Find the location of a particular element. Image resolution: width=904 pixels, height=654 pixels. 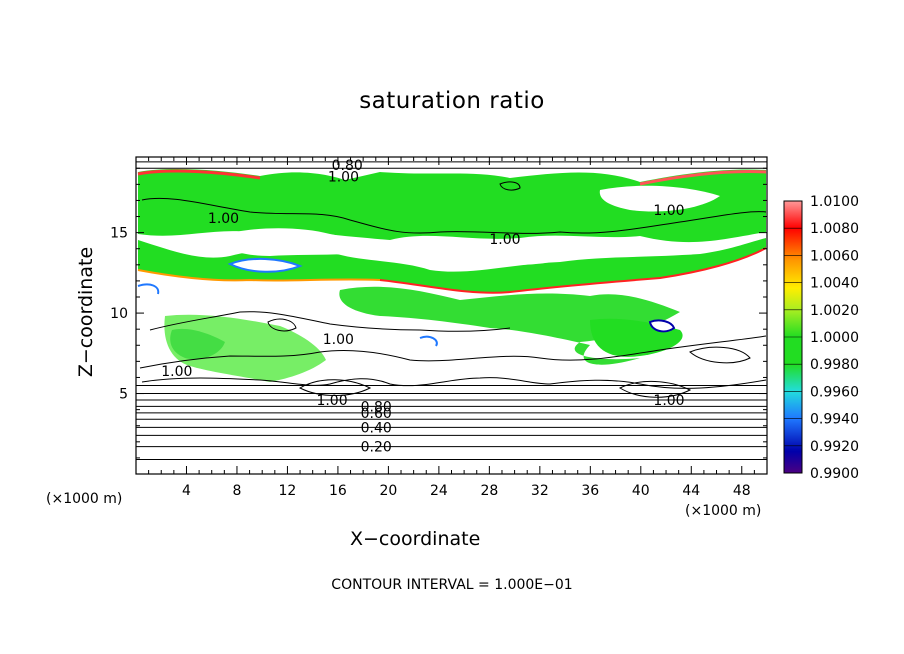

colorbar-label: 0.9920 is located at coordinates (834, 447).